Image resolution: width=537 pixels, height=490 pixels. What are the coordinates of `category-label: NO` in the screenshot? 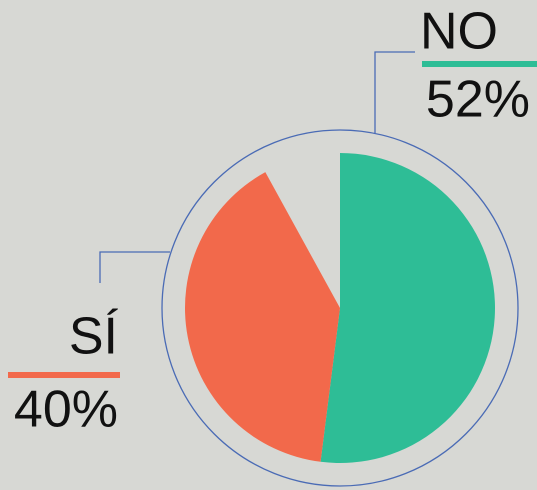 It's located at (459, 32).